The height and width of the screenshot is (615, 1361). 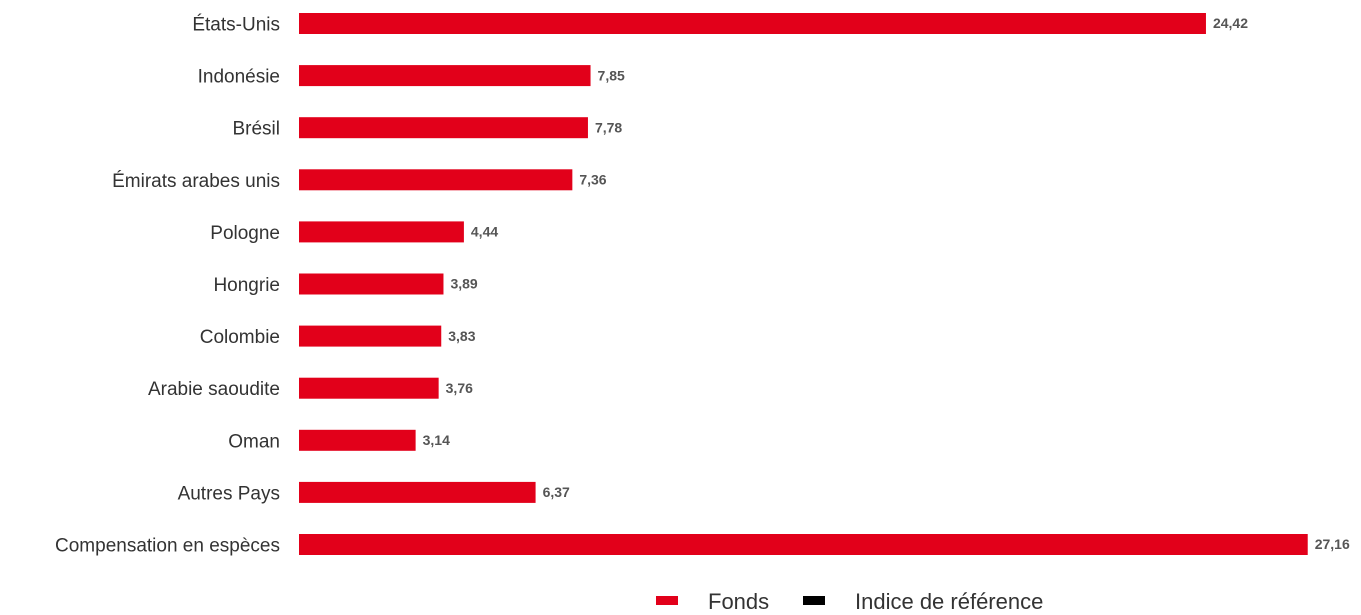 I want to click on value-label: 7,78, so click(x=608, y=127).